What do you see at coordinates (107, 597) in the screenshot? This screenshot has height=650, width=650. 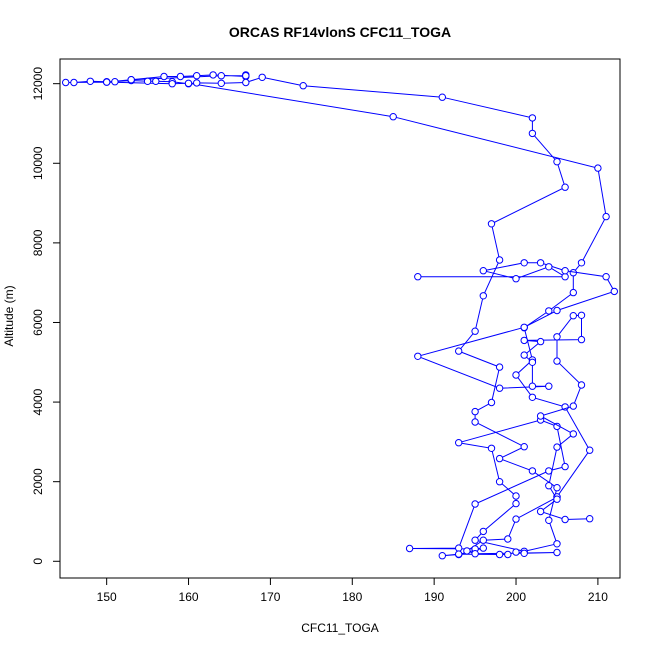 I see `x-tick-label: 150` at bounding box center [107, 597].